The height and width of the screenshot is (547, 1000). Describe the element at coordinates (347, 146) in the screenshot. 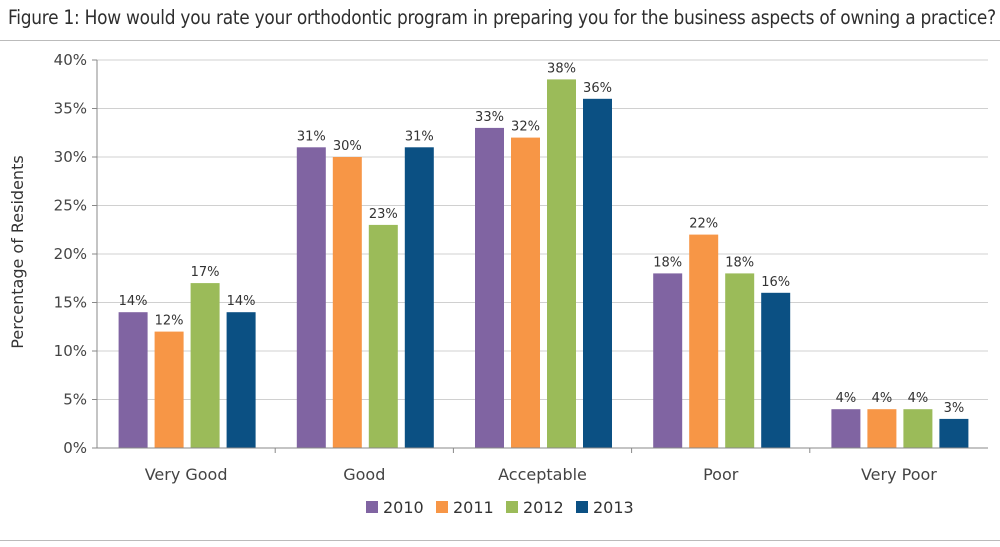

I see `data-label: 30%` at that location.